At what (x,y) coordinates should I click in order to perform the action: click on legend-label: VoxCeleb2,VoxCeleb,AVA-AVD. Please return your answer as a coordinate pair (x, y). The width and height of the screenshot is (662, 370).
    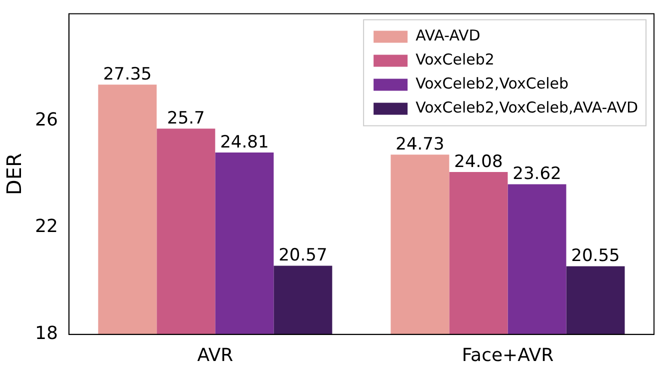
    Looking at the image, I should click on (527, 107).